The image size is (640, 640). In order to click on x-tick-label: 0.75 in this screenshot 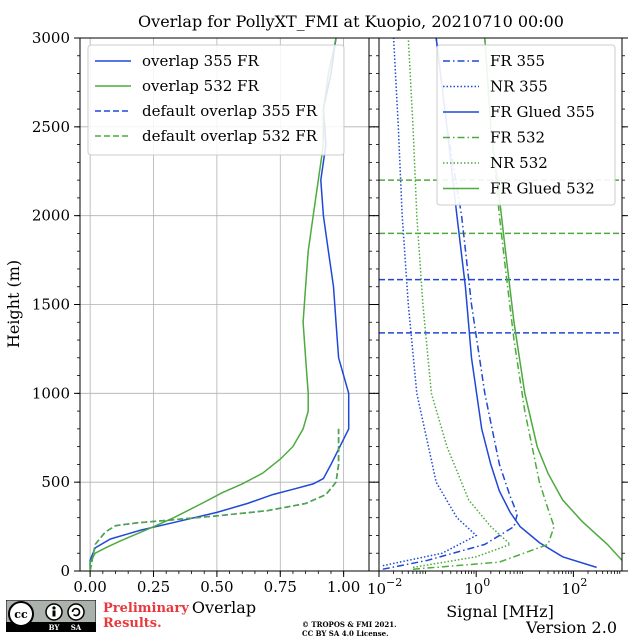, I will do `click(280, 587)`.